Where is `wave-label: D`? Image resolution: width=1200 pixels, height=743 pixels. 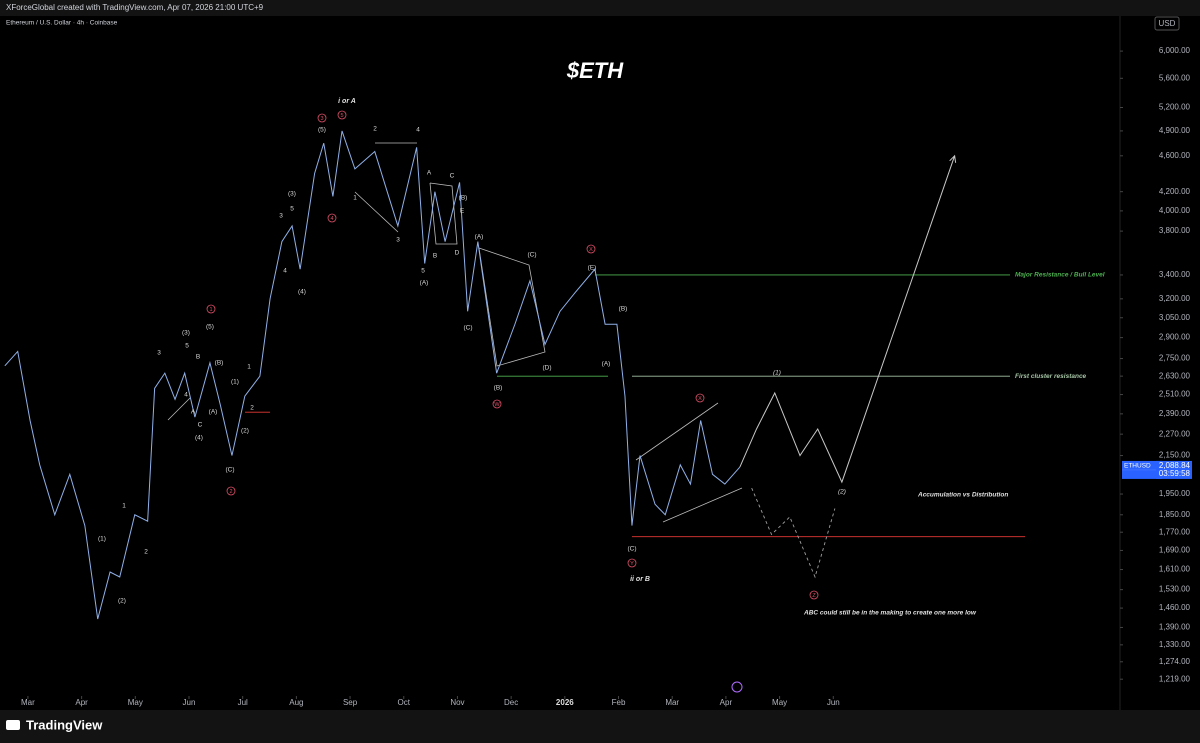
wave-label: D is located at coordinates (457, 253).